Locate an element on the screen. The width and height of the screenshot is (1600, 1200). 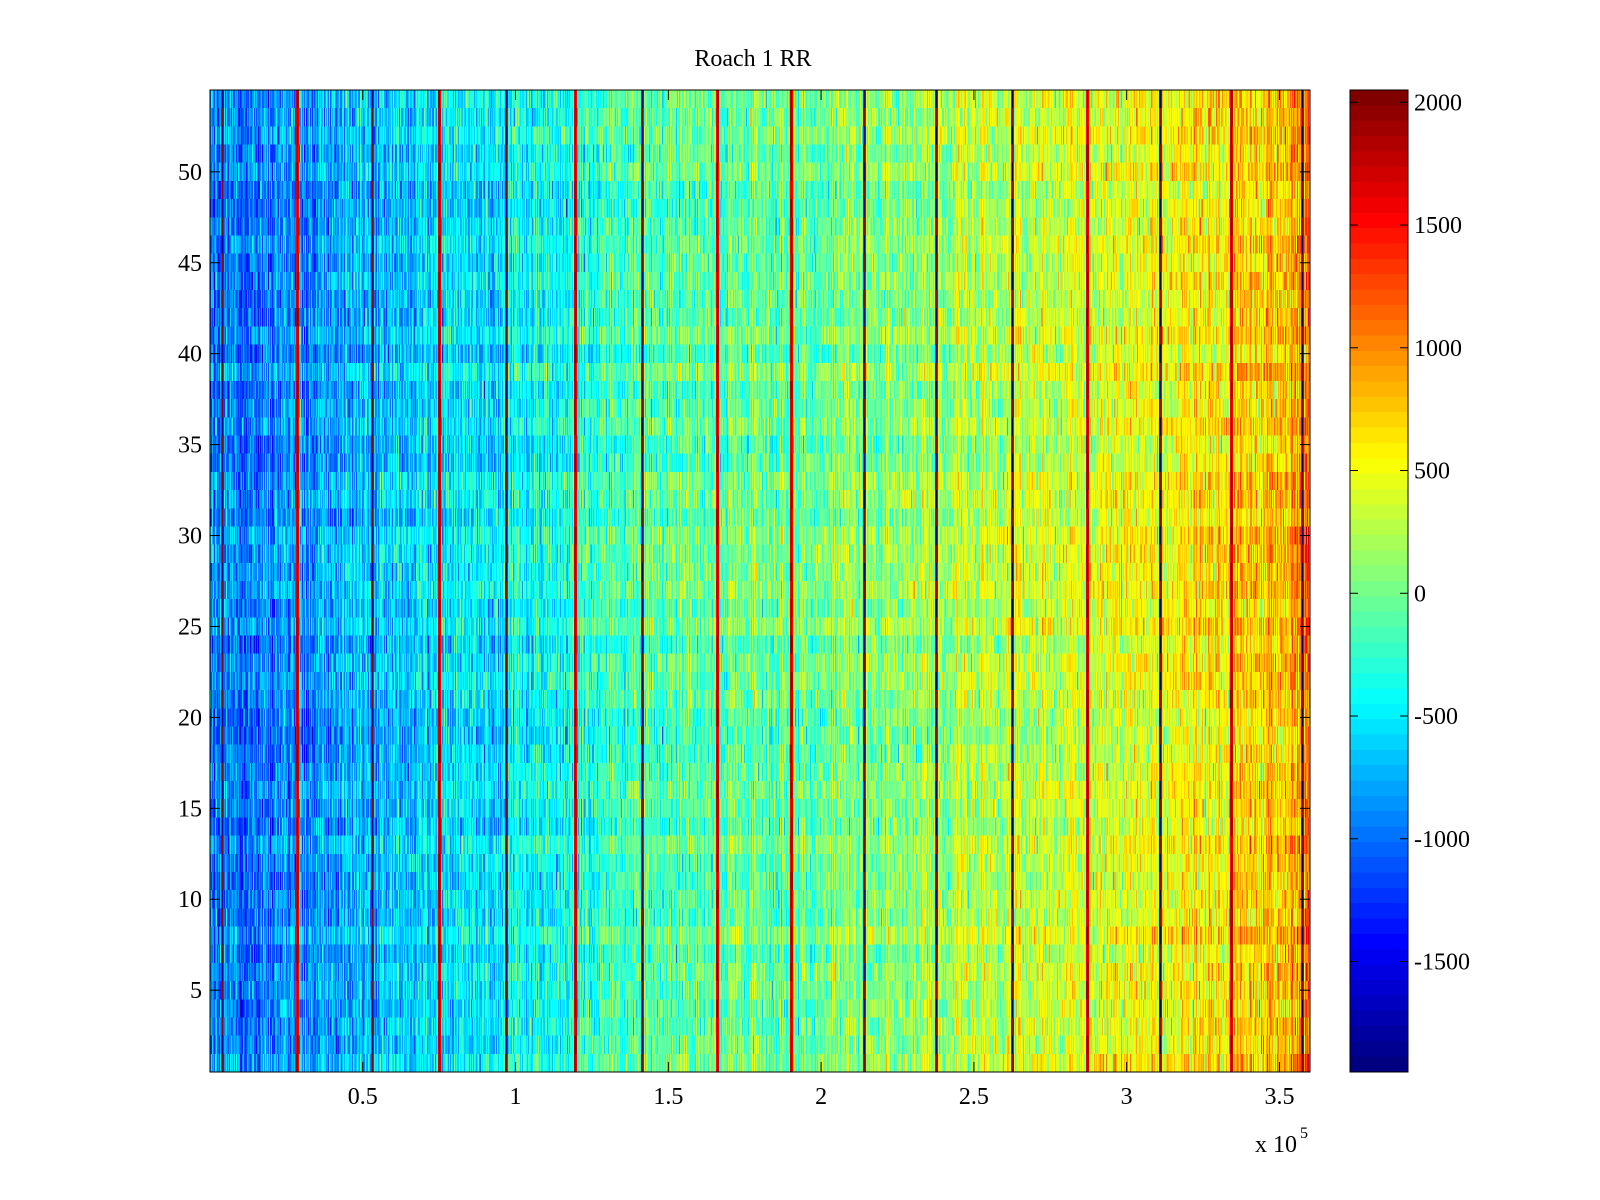
colorbar-tick-label: 1000 is located at coordinates (1438, 349).